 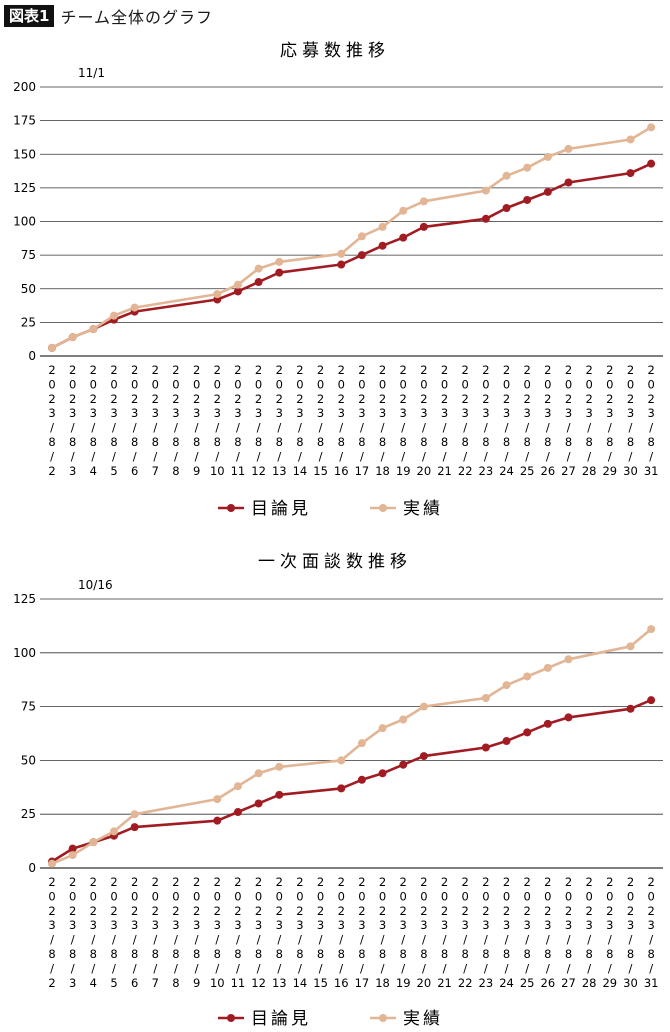 What do you see at coordinates (362, 420) in the screenshot?
I see `x-tick-label: 2 0 2 3/8/17` at bounding box center [362, 420].